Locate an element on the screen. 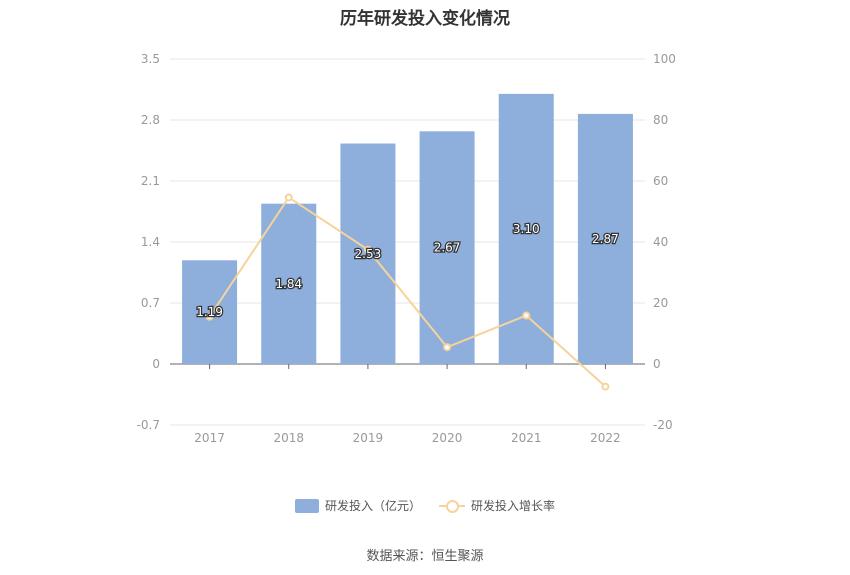 This screenshot has width=850, height=575. right-tick-label: 0 is located at coordinates (657, 364).